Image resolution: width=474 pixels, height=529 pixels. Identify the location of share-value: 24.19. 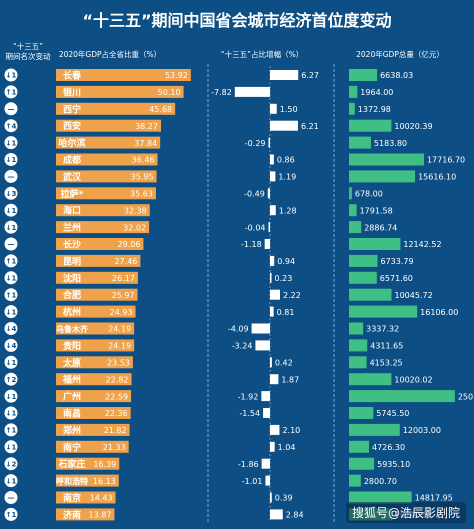
(119, 346).